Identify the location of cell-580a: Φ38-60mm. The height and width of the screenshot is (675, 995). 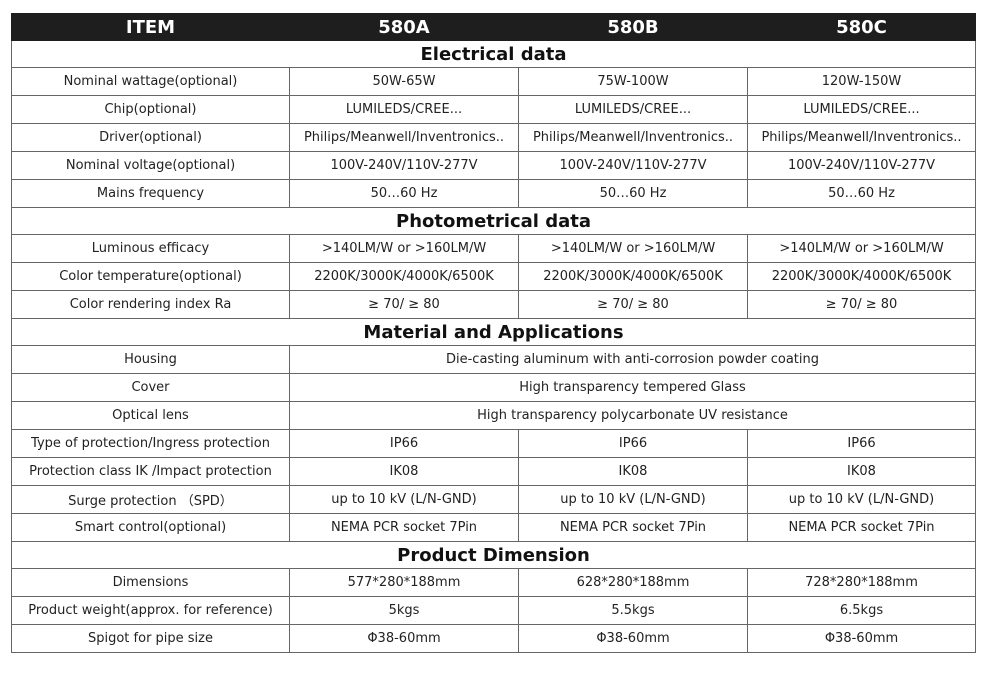
(404, 638).